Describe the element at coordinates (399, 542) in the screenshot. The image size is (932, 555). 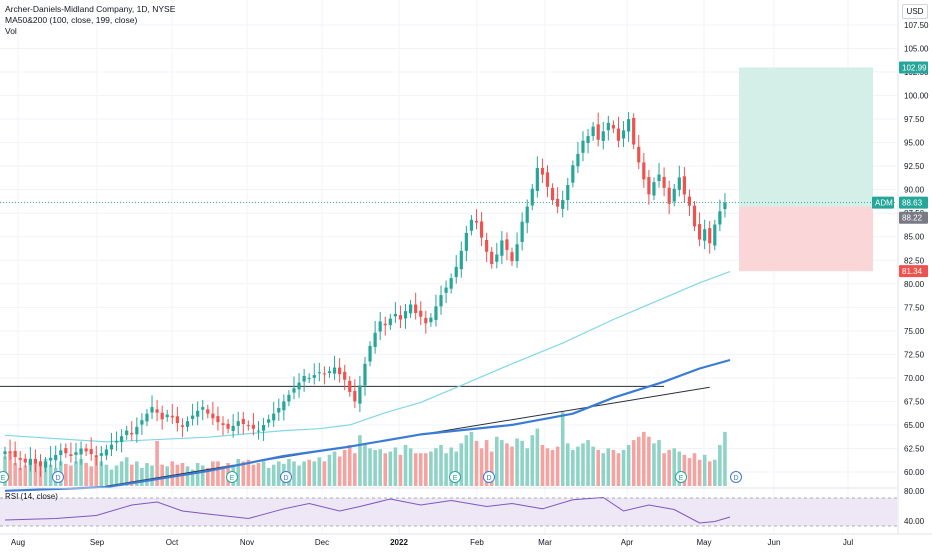
I see `time-tick-label: 2022` at that location.